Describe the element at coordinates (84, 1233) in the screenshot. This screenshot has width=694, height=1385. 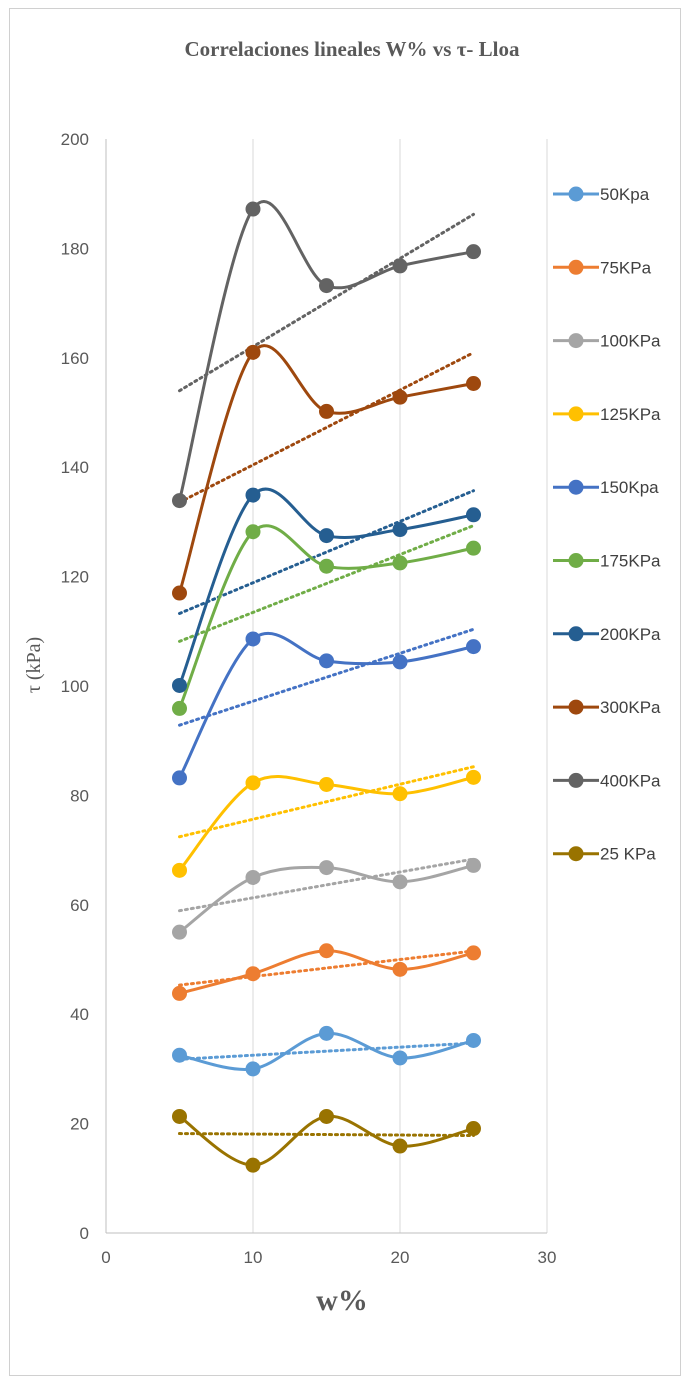
I see `y-tick-label: 0` at that location.